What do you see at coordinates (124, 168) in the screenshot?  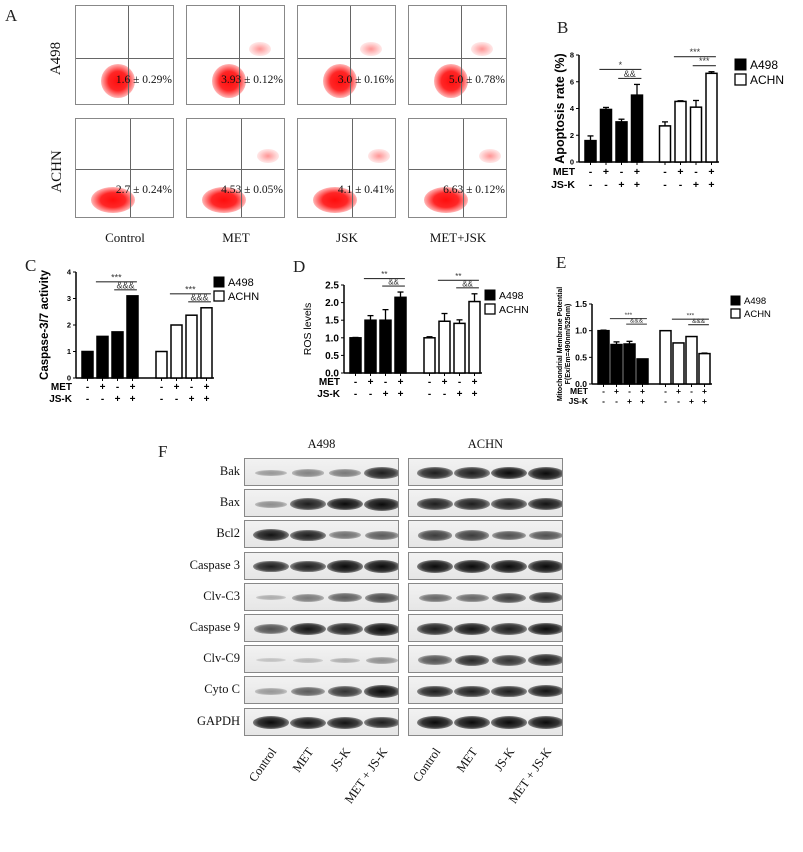 I see `flow-scatter-plot: 2.7 ± 0.24%` at bounding box center [124, 168].